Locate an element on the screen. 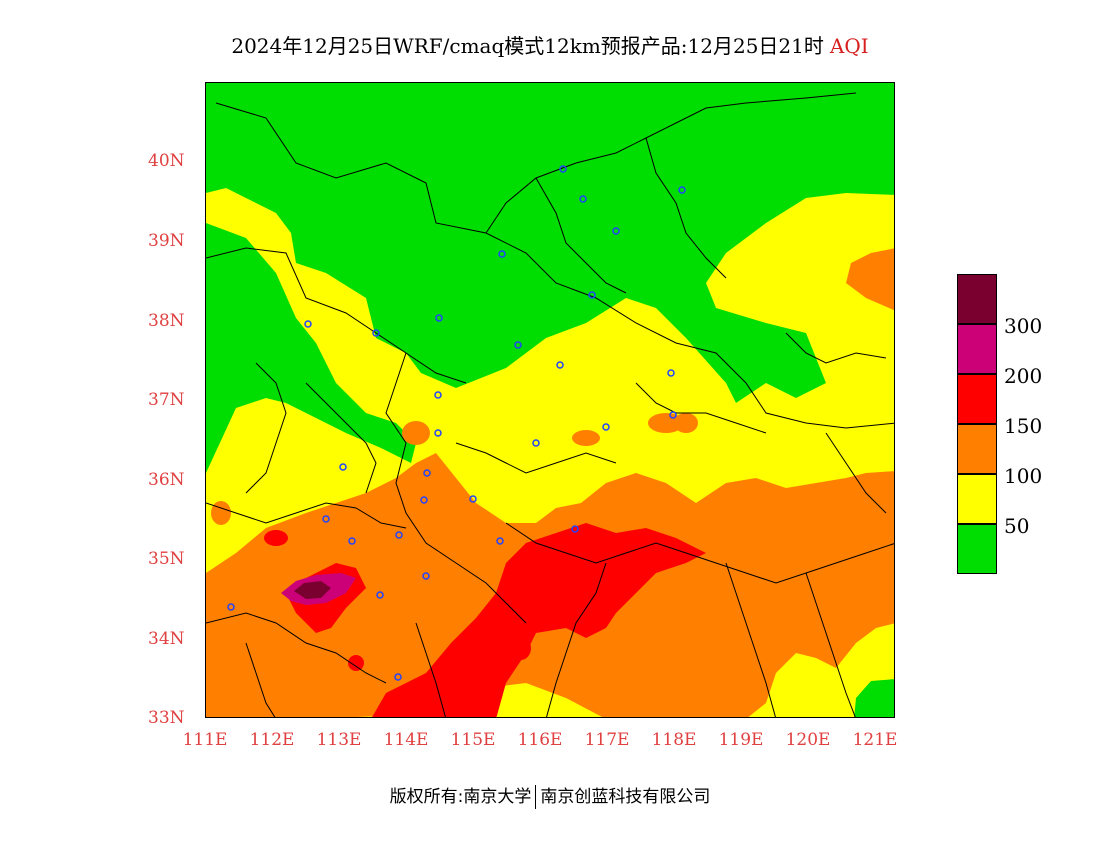  copyright-right: 南京创蓝科技有限公司 is located at coordinates (625, 797).